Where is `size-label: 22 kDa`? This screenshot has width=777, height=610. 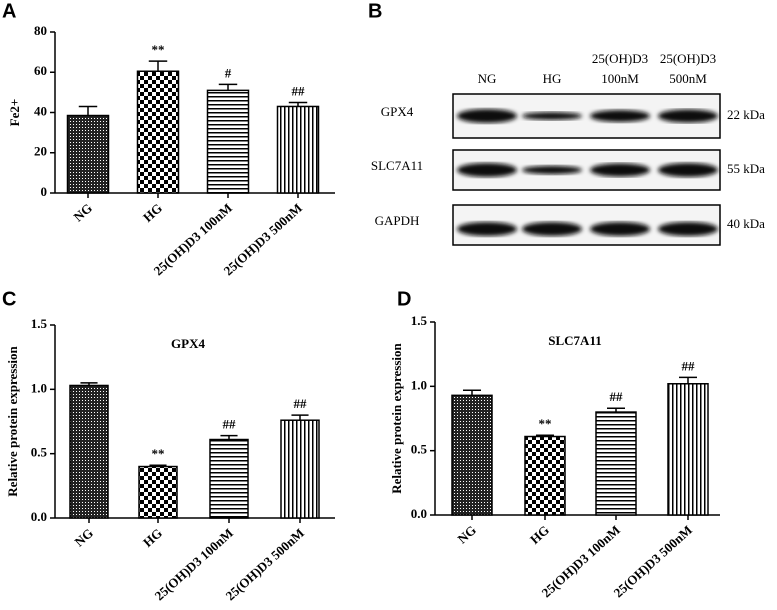
size-label: 22 kDa is located at coordinates (746, 114).